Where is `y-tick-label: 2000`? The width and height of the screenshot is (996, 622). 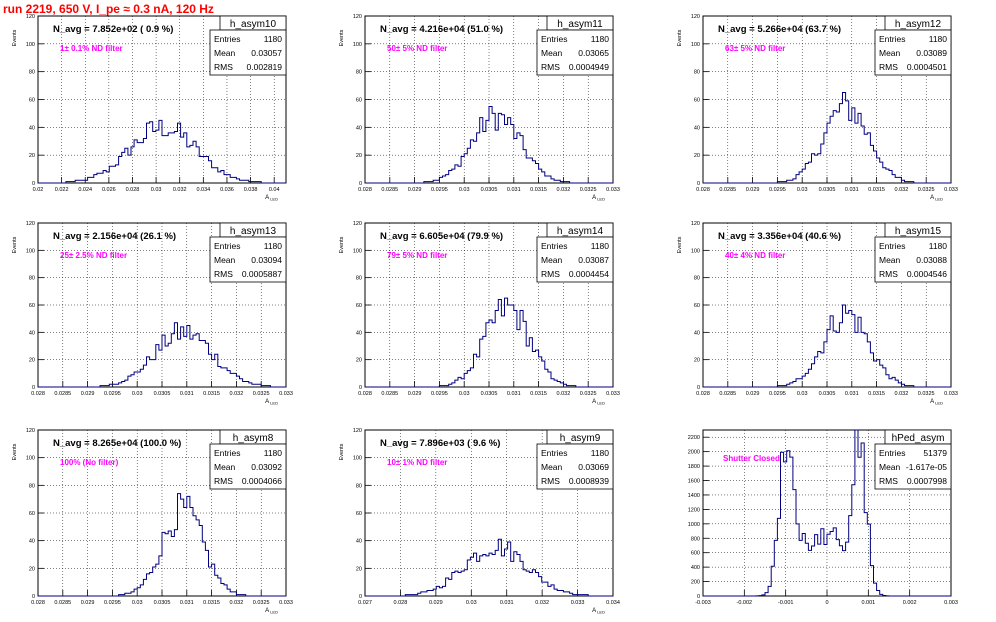 y-tick-label: 2000 is located at coordinates (694, 453).